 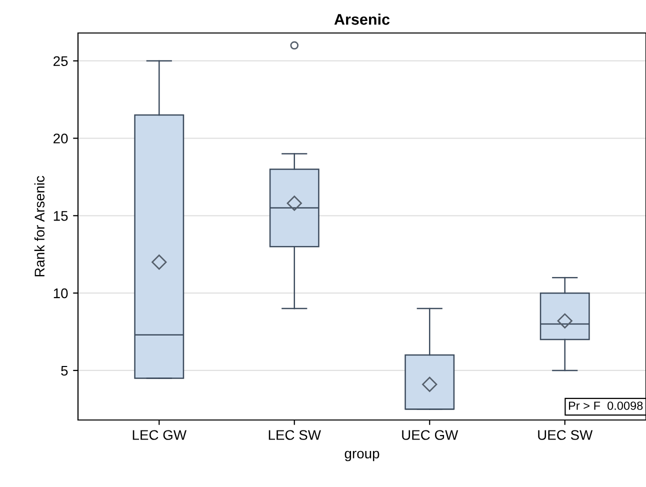 I want to click on y-axis-title: Rank for Arsenic, so click(x=39, y=226).